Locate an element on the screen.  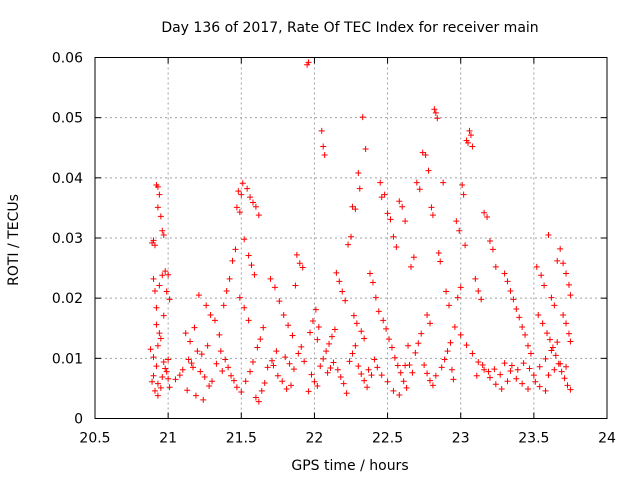
y-tick-label: 0.05 is located at coordinates (67, 119).